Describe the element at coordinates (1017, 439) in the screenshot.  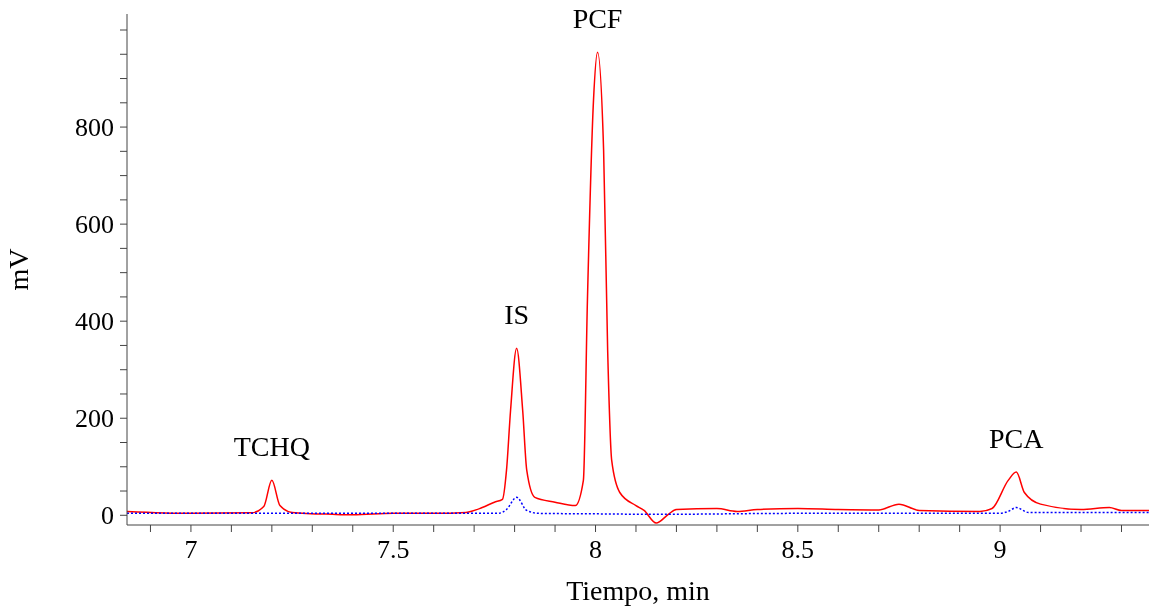
I see `annotation: PCA` at that location.